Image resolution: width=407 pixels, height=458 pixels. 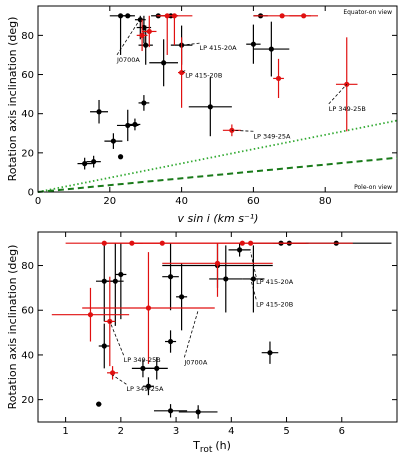 I want to click on bottom-x-label-unit: (h), so click(x=223, y=445).